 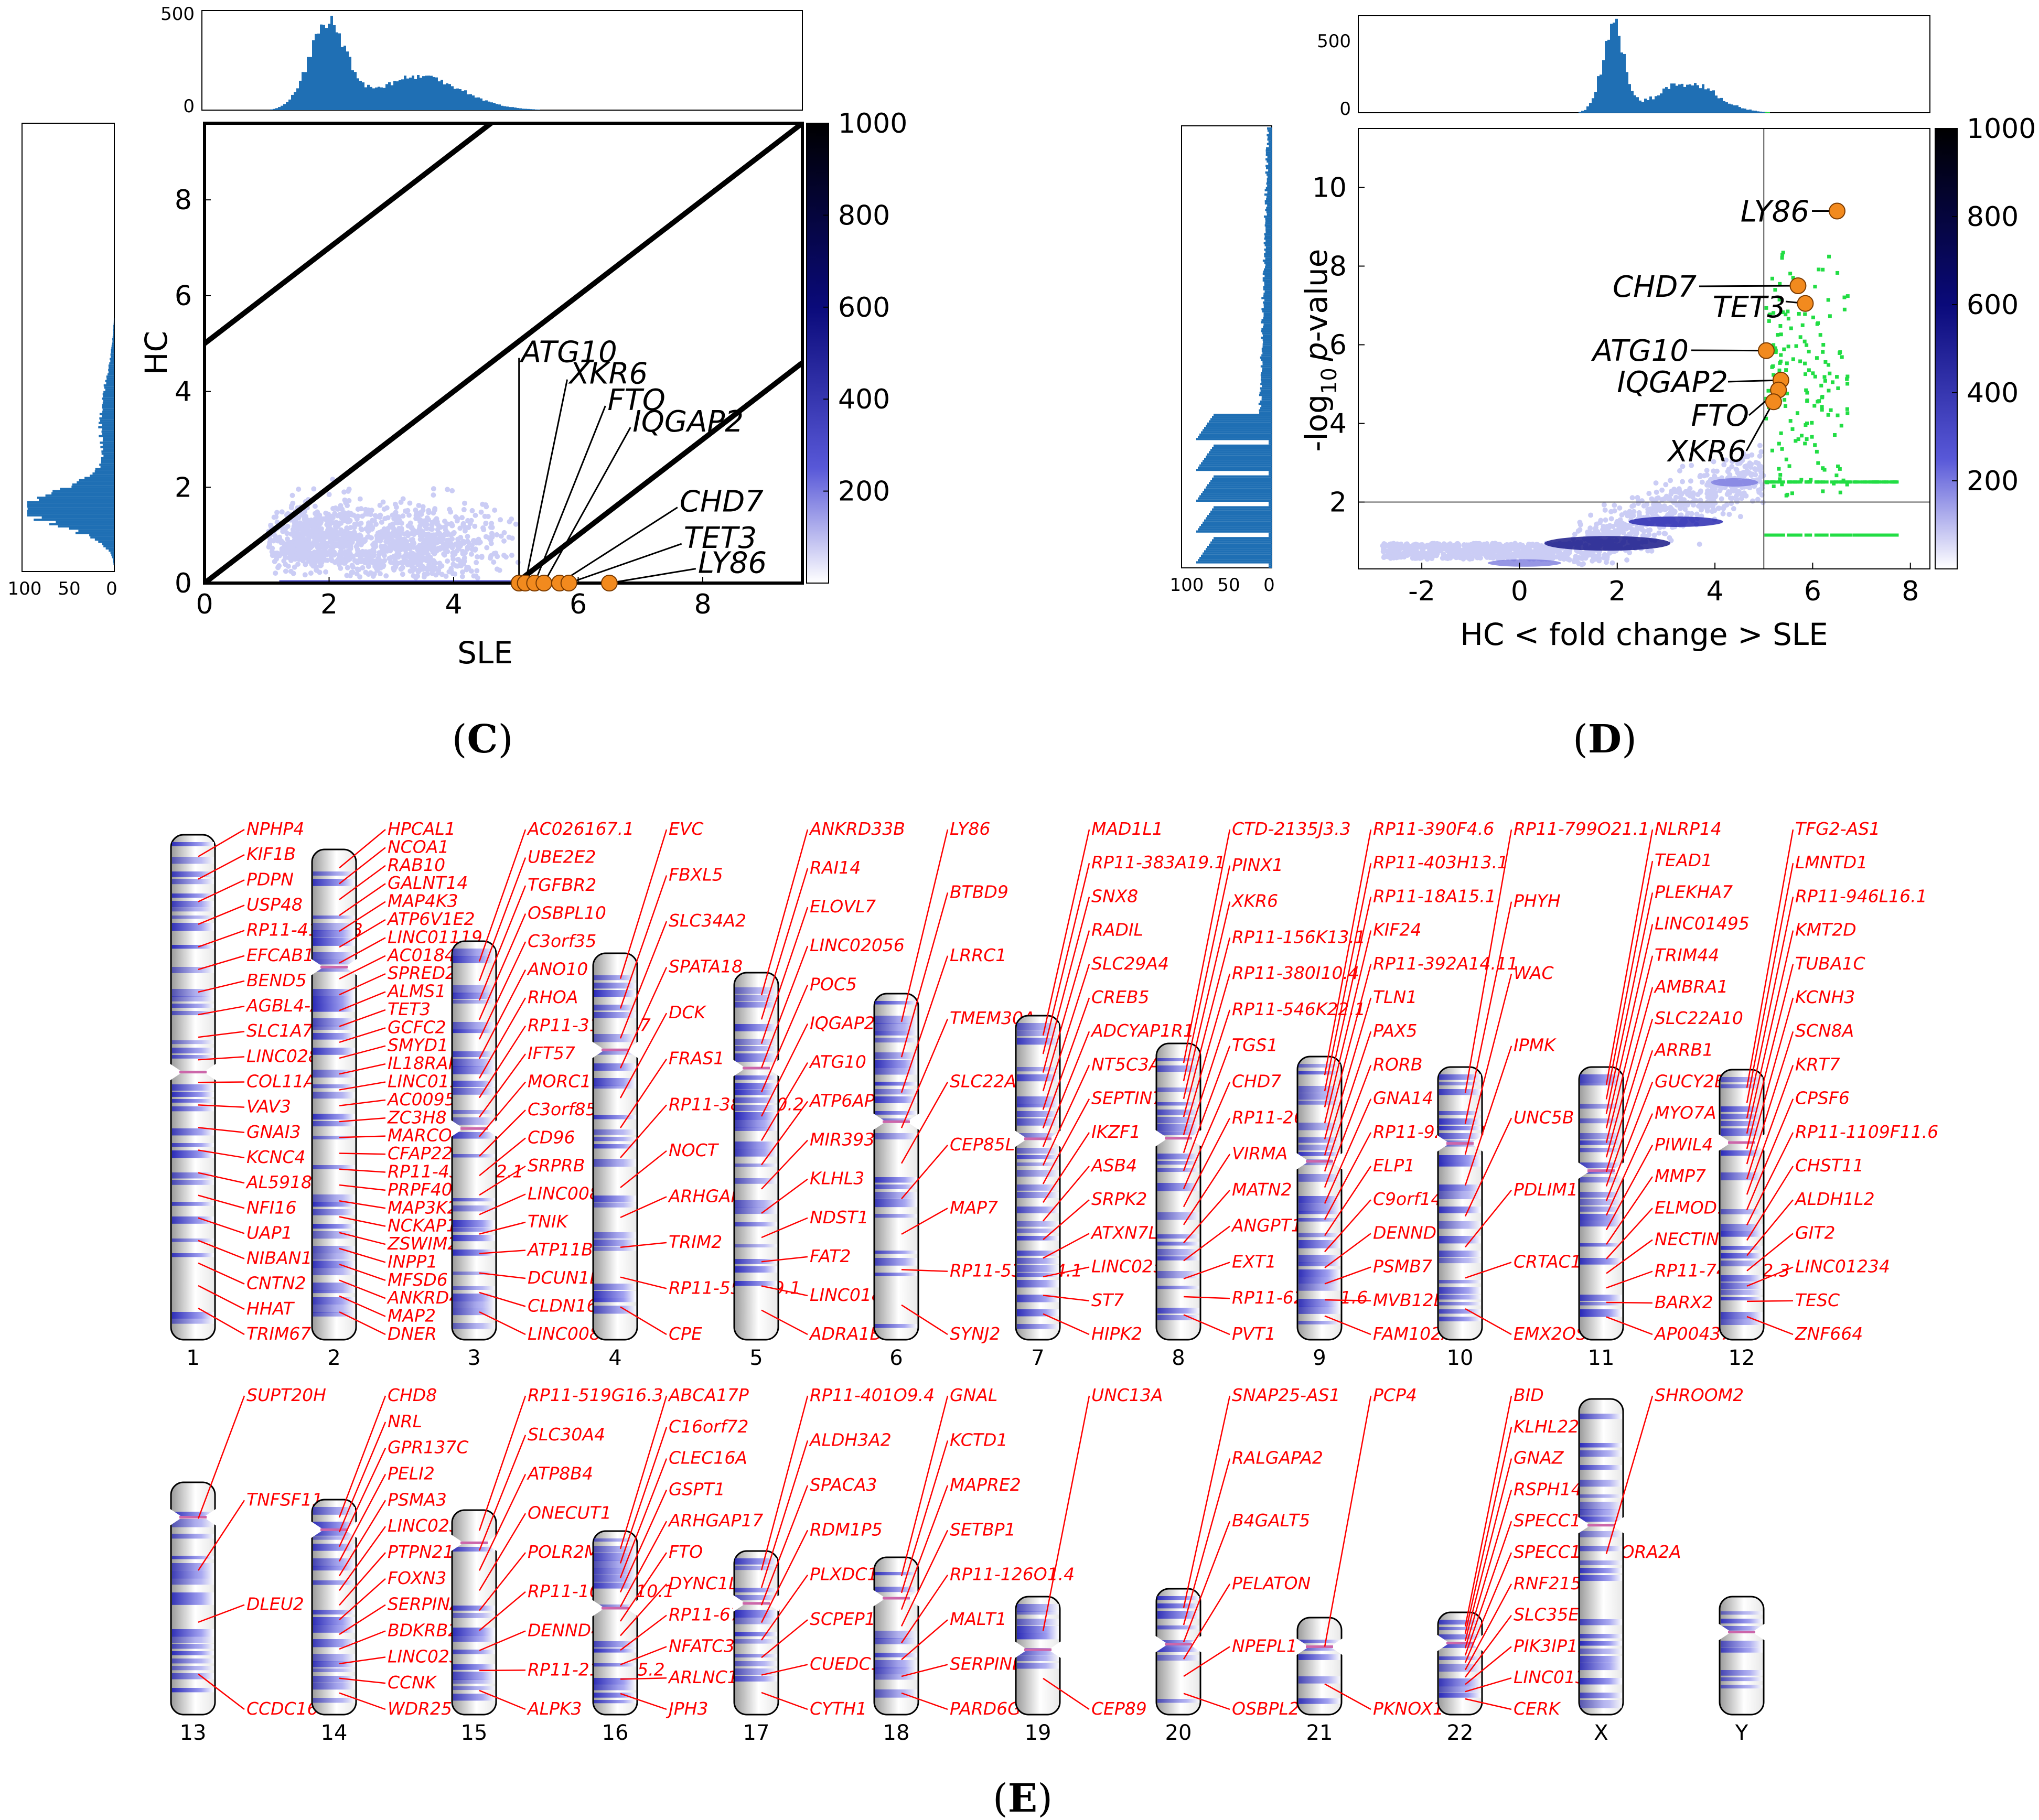 What do you see at coordinates (1316, 422) in the screenshot?
I see `y-axis-label-part: -log` at bounding box center [1316, 422].